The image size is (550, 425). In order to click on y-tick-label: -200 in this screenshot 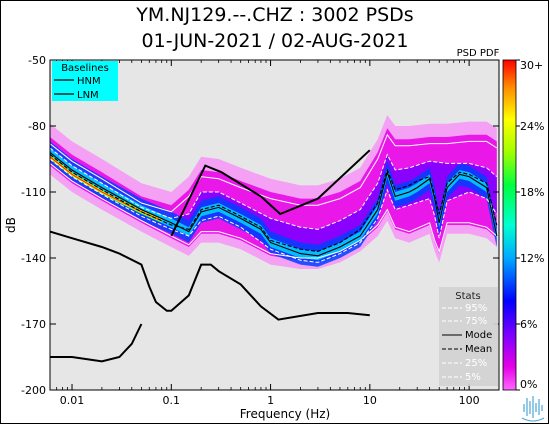, I will do `click(33, 390)`.